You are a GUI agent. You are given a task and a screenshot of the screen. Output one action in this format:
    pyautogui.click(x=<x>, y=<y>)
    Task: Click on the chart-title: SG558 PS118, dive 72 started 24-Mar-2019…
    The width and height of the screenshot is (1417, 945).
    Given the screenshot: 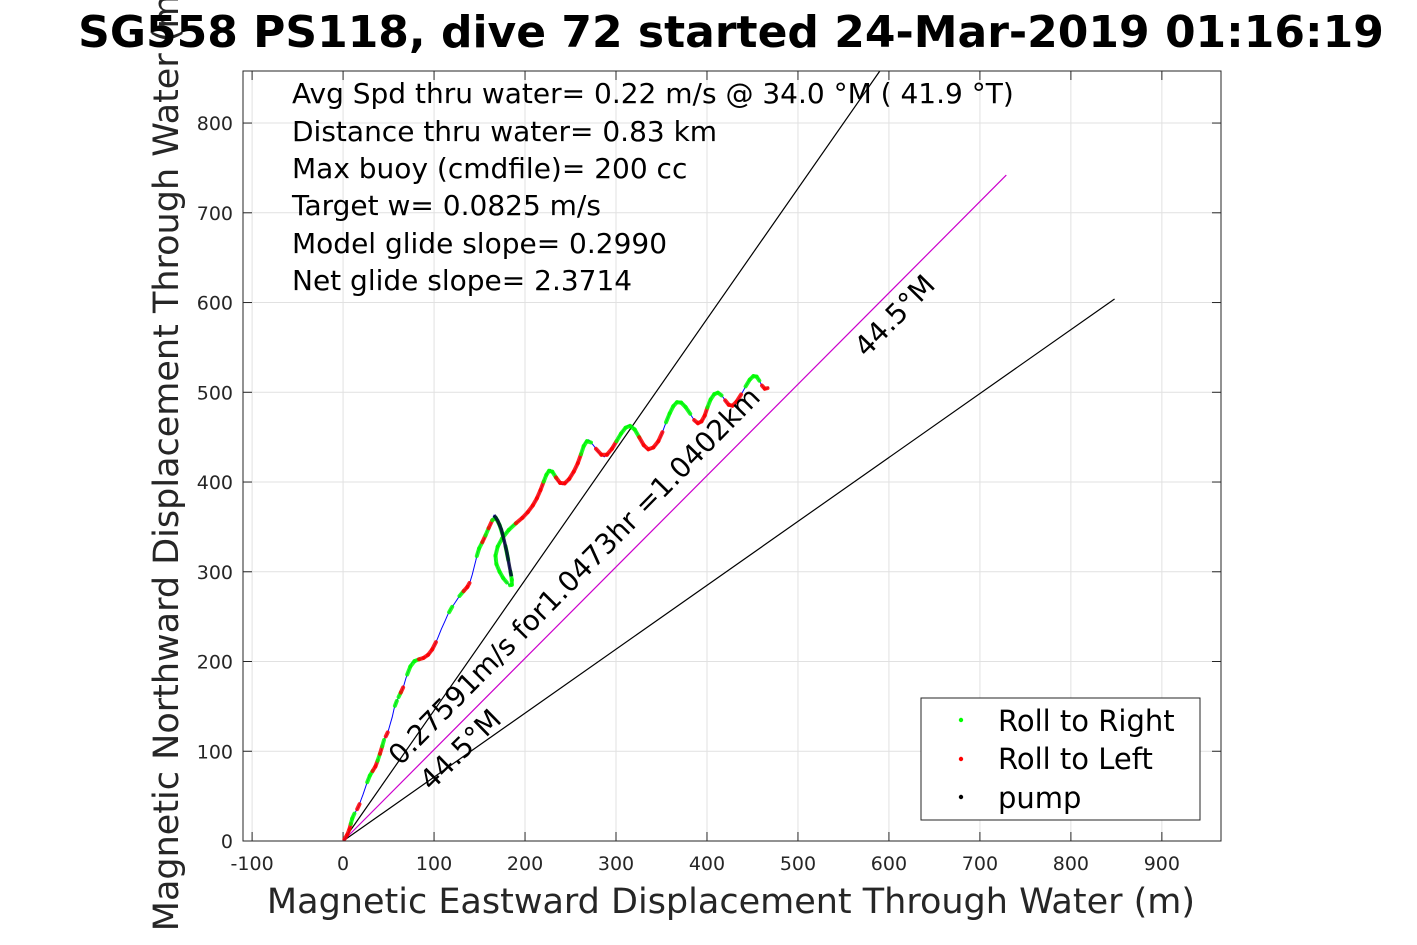 What is the action you would take?
    pyautogui.click(x=731, y=32)
    